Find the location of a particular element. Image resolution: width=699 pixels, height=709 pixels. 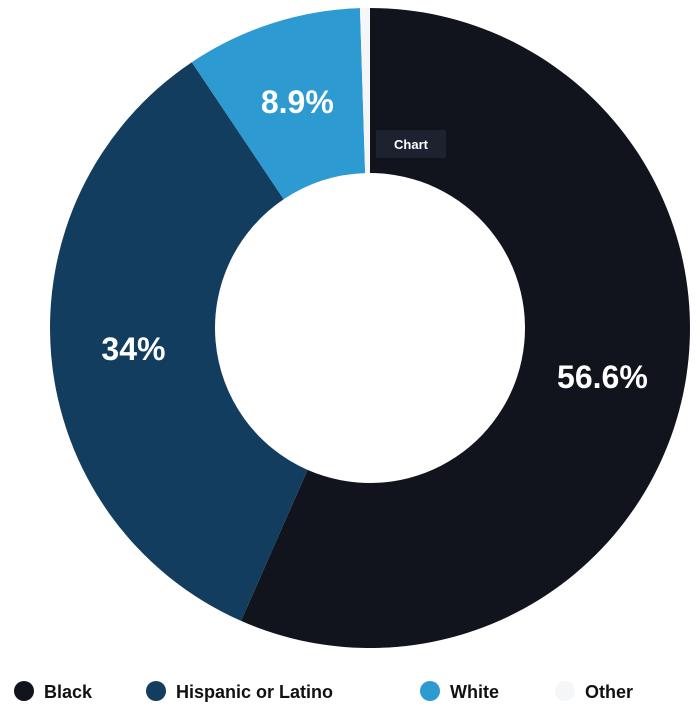

legend-item-hispanic-or-latino: Hispanic or Latino is located at coordinates (239, 691).